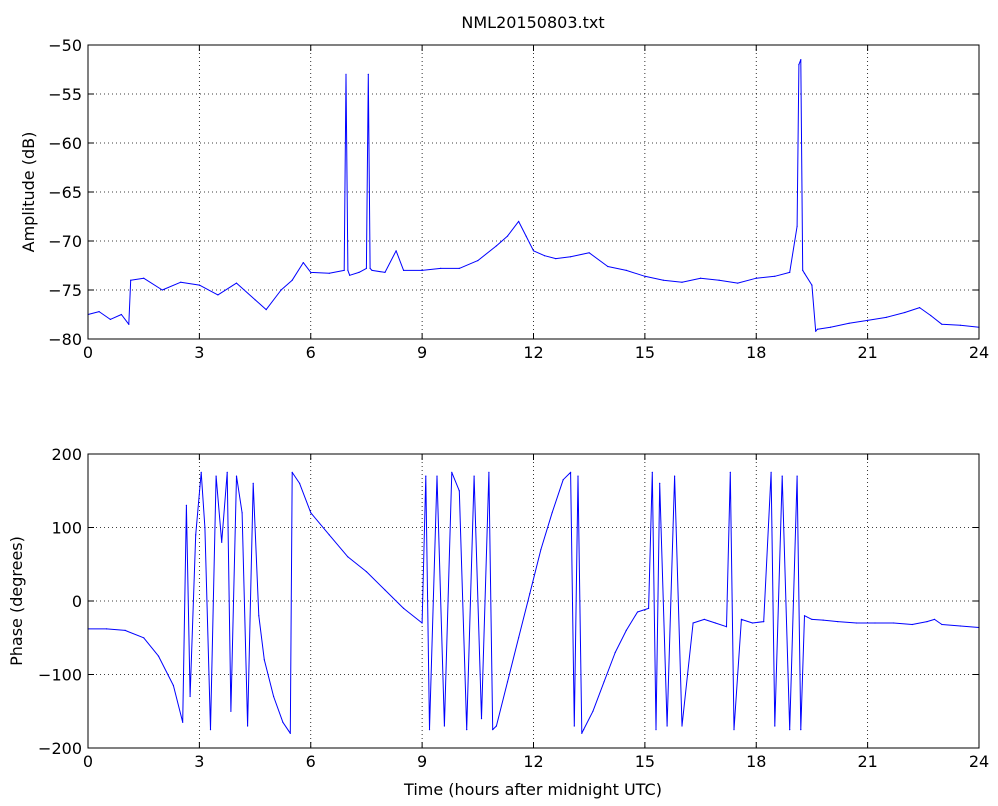 This screenshot has height=806, width=998. Describe the element at coordinates (867, 352) in the screenshot. I see `amplitude-x-tick-label: 21` at that location.